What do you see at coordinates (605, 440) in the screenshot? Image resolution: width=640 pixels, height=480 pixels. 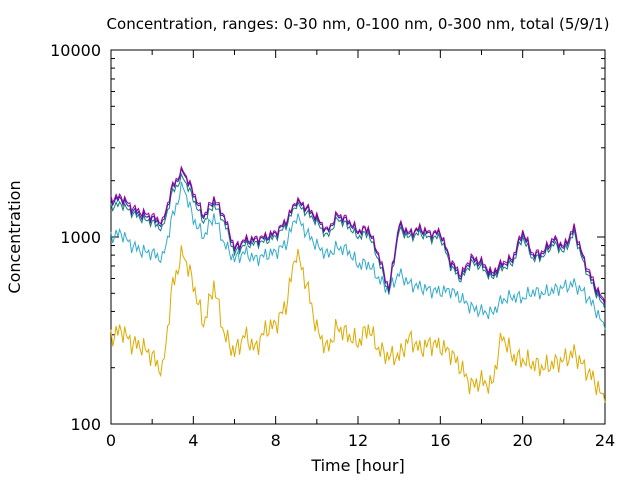 I see `x-tick-label: 24` at bounding box center [605, 440].